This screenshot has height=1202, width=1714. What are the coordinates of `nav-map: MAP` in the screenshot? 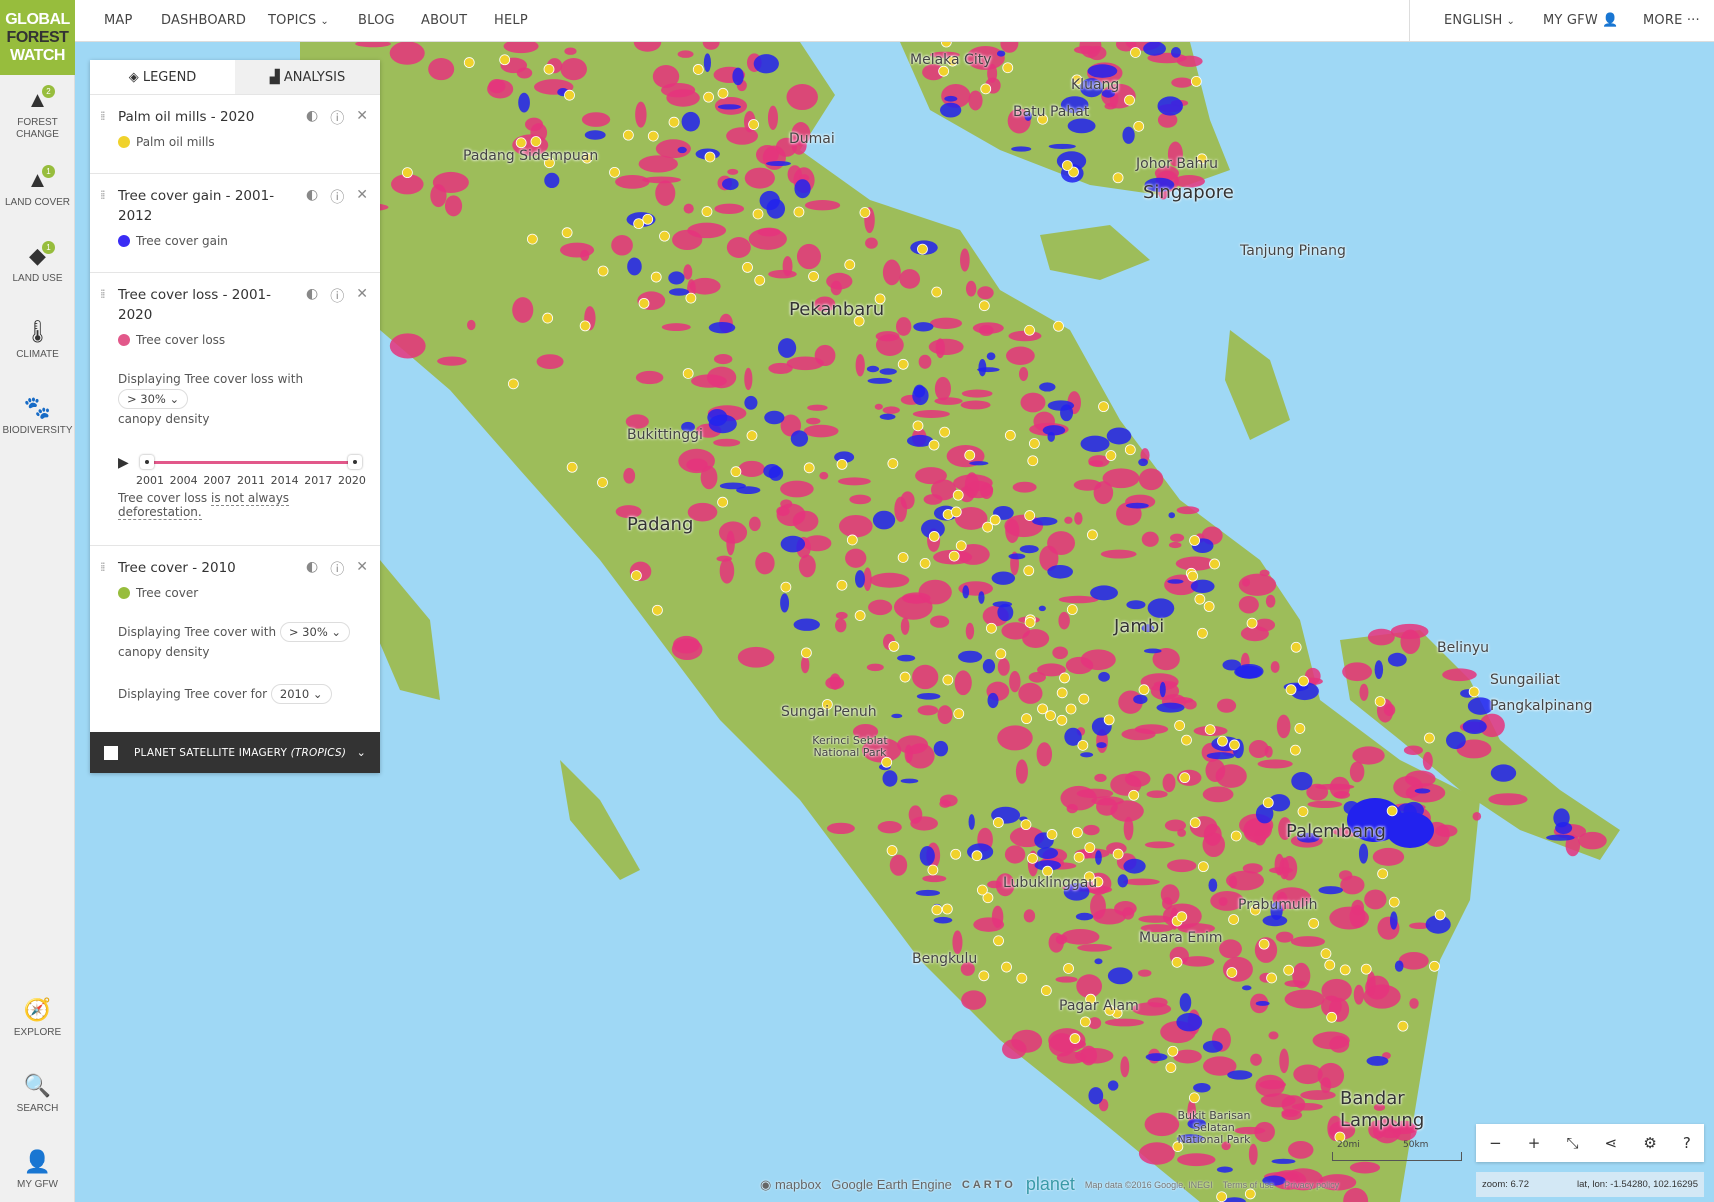 It's located at (118, 20).